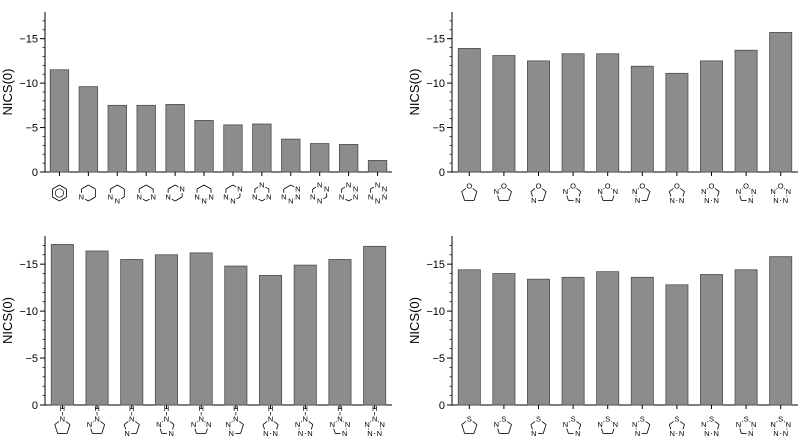 The image size is (800, 447). Describe the element at coordinates (503, 191) in the screenshot. I see `molecule-icon: ON` at that location.